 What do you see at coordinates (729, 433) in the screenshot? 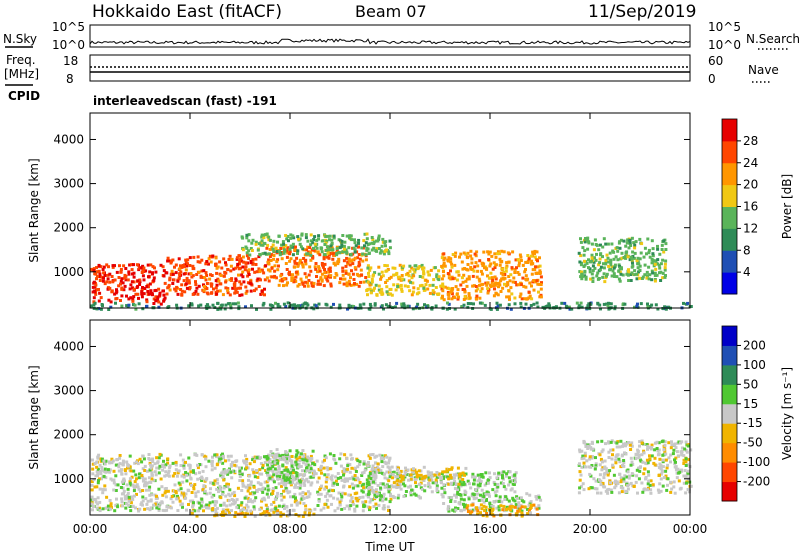
I see `velocity-colorbar-swatch` at bounding box center [729, 433].